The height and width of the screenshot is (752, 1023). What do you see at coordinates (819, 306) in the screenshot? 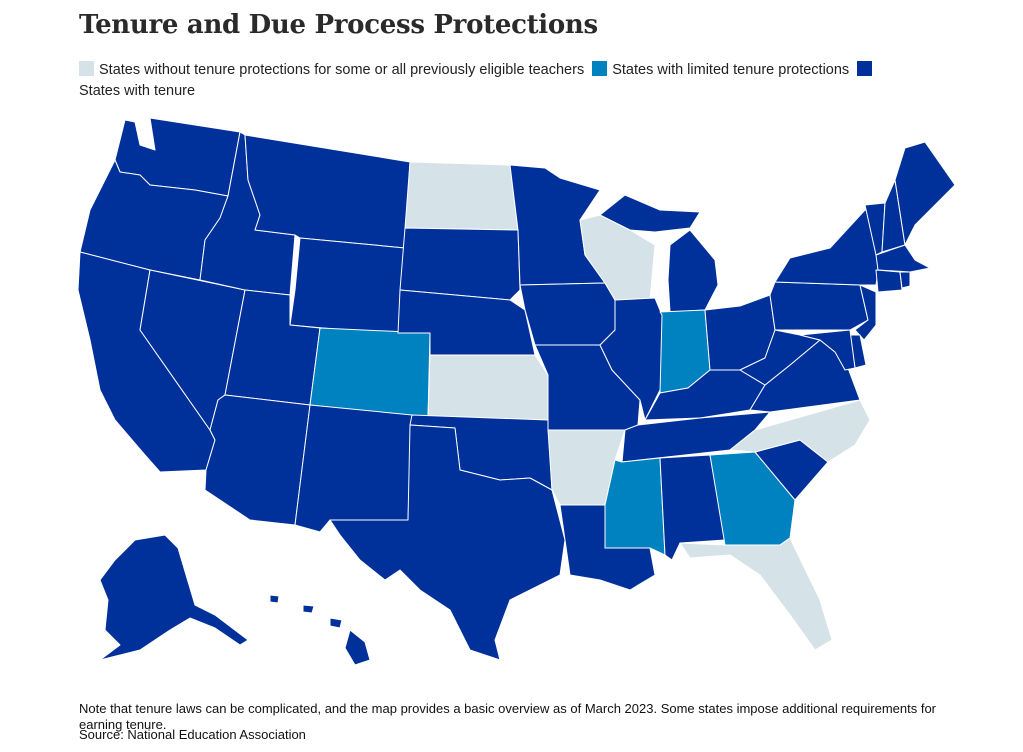
I see `state-pennsylvania` at bounding box center [819, 306].